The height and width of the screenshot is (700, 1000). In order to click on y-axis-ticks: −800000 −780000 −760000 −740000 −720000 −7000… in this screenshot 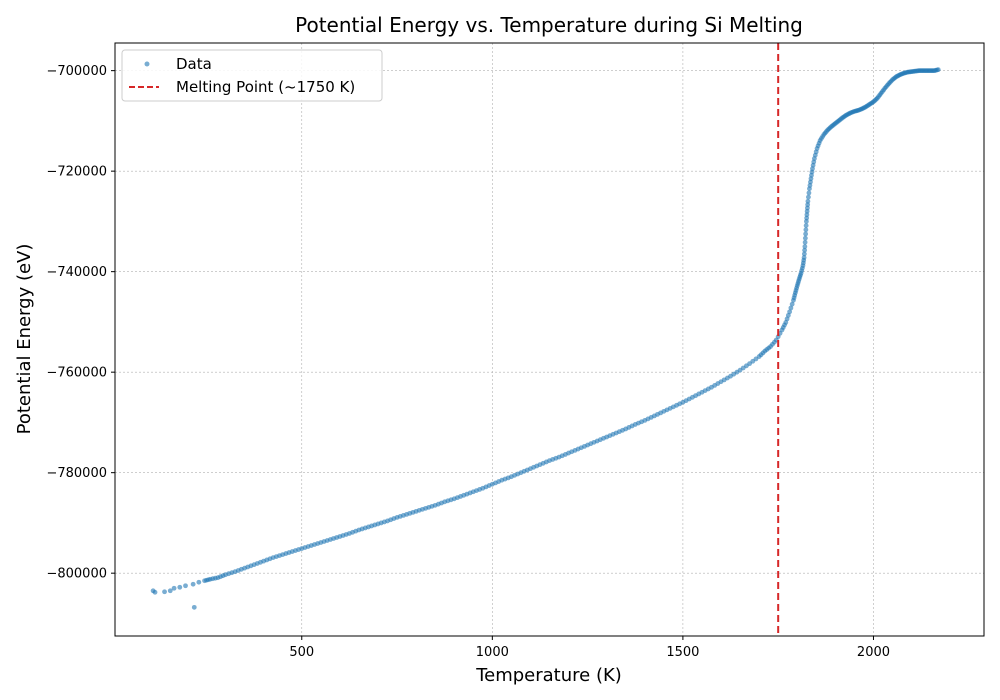, I will do `click(80, 323)`.